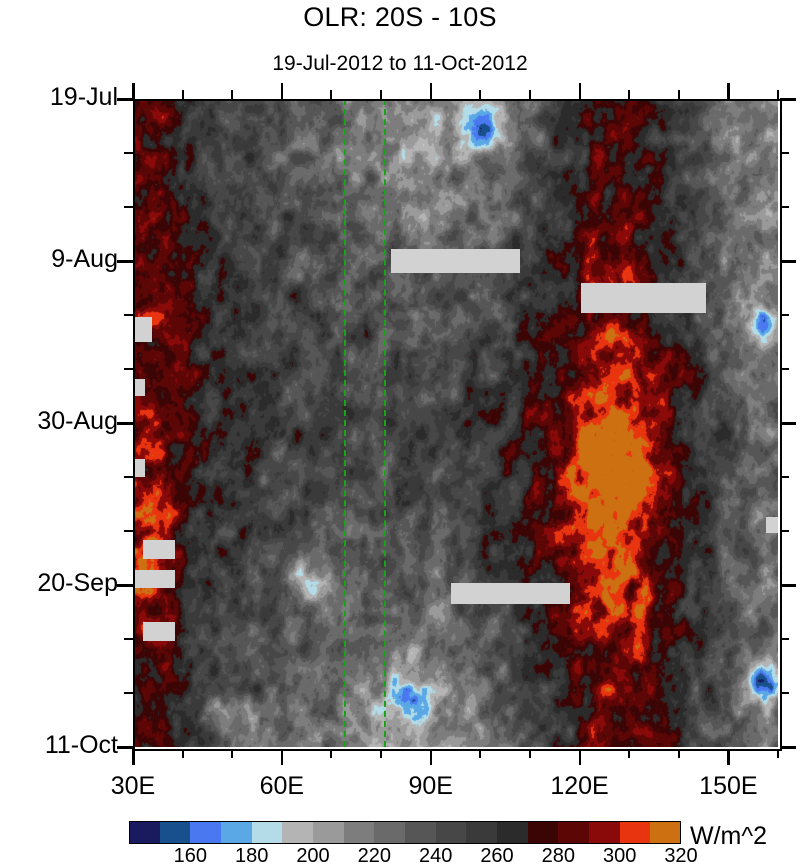 This screenshot has height=868, width=800. I want to click on y-axis-tick-label: 30-Aug, so click(77, 421).